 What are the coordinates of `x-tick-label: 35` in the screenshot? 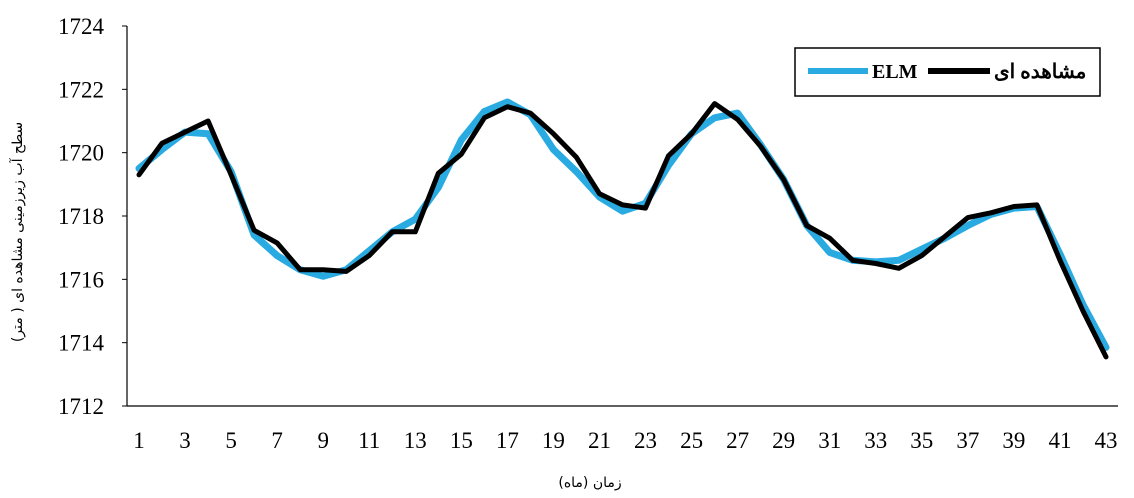 It's located at (921, 440).